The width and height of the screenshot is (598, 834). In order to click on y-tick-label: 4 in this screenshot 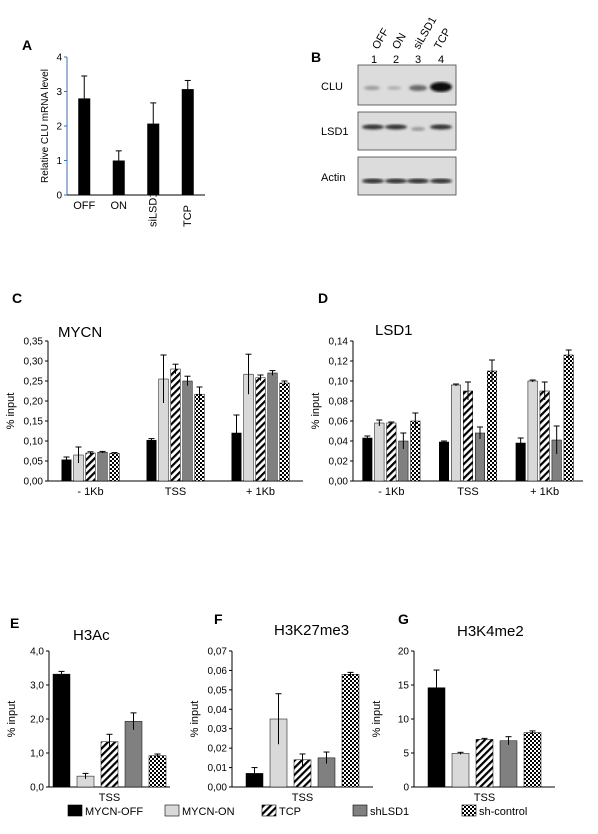, I will do `click(59, 58)`.